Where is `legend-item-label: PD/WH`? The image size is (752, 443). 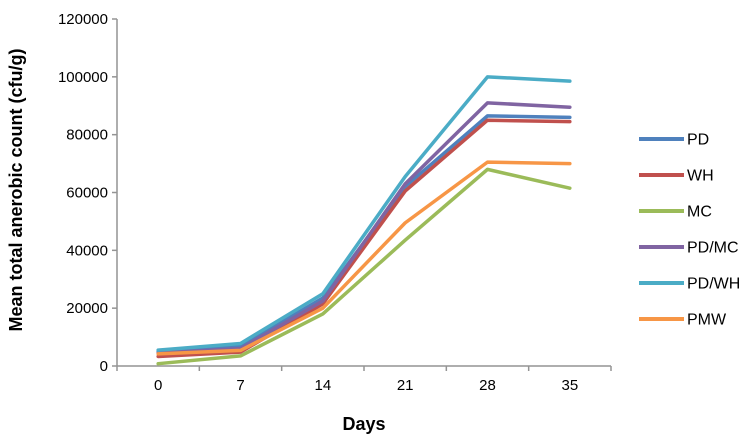 legend-item-label: PD/WH is located at coordinates (713, 284).